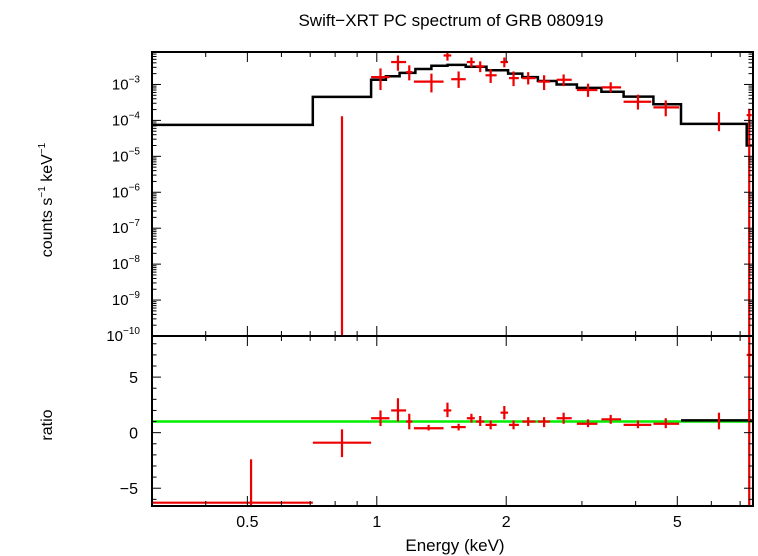  Describe the element at coordinates (135, 187) in the screenshot. I see `y-tick-label-exp: −6` at that location.